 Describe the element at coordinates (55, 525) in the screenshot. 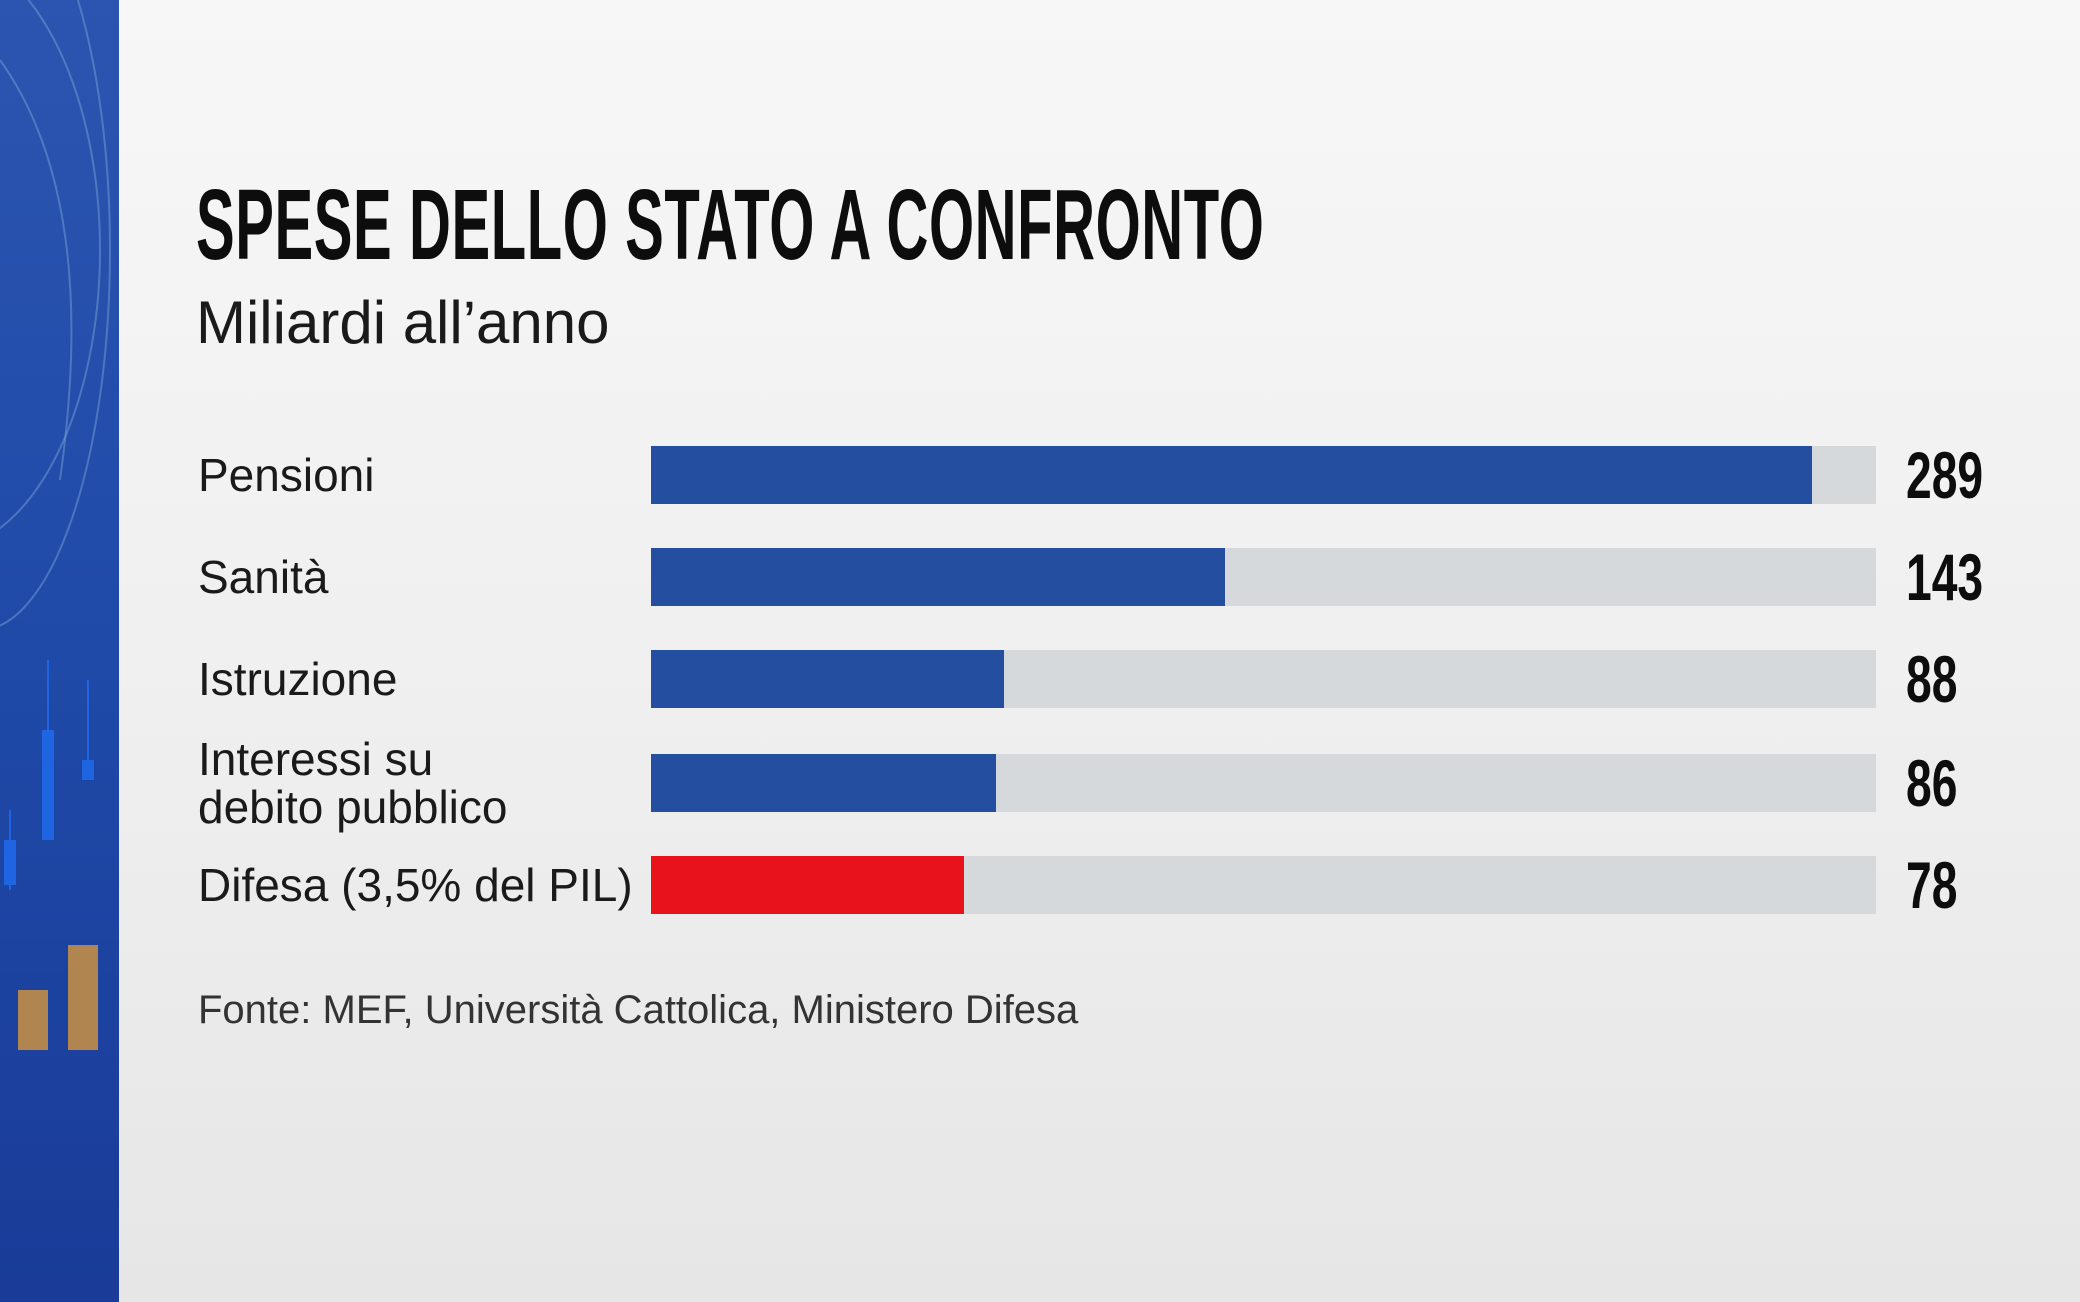

I see `decorative-globe-graphic` at that location.